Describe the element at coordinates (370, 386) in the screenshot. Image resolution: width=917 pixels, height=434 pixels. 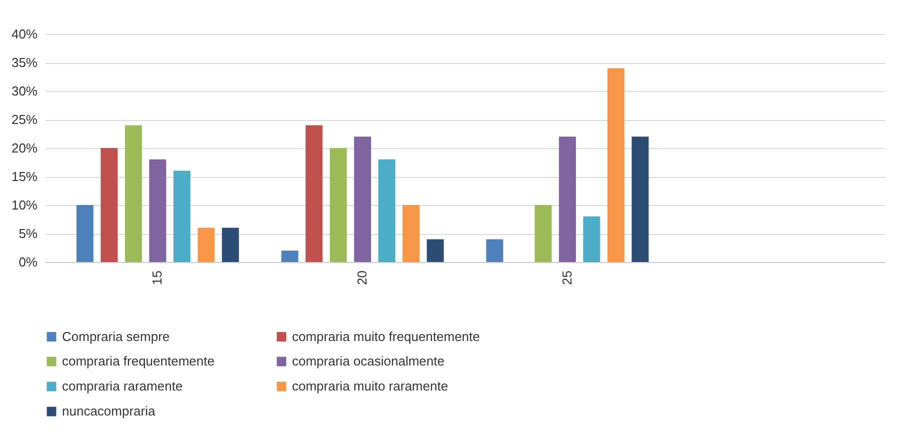
I see `legend-label: compraria muito raramente` at that location.